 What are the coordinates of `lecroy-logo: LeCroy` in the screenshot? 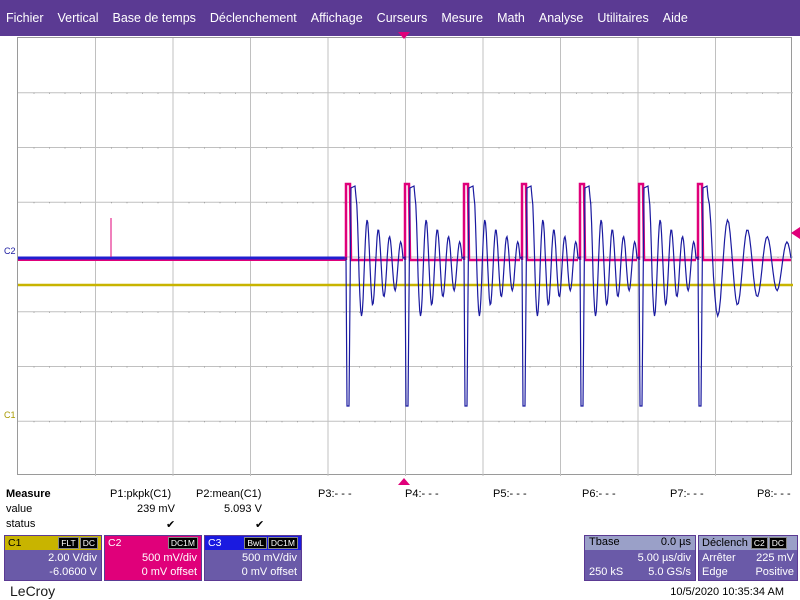 It's located at (33, 591).